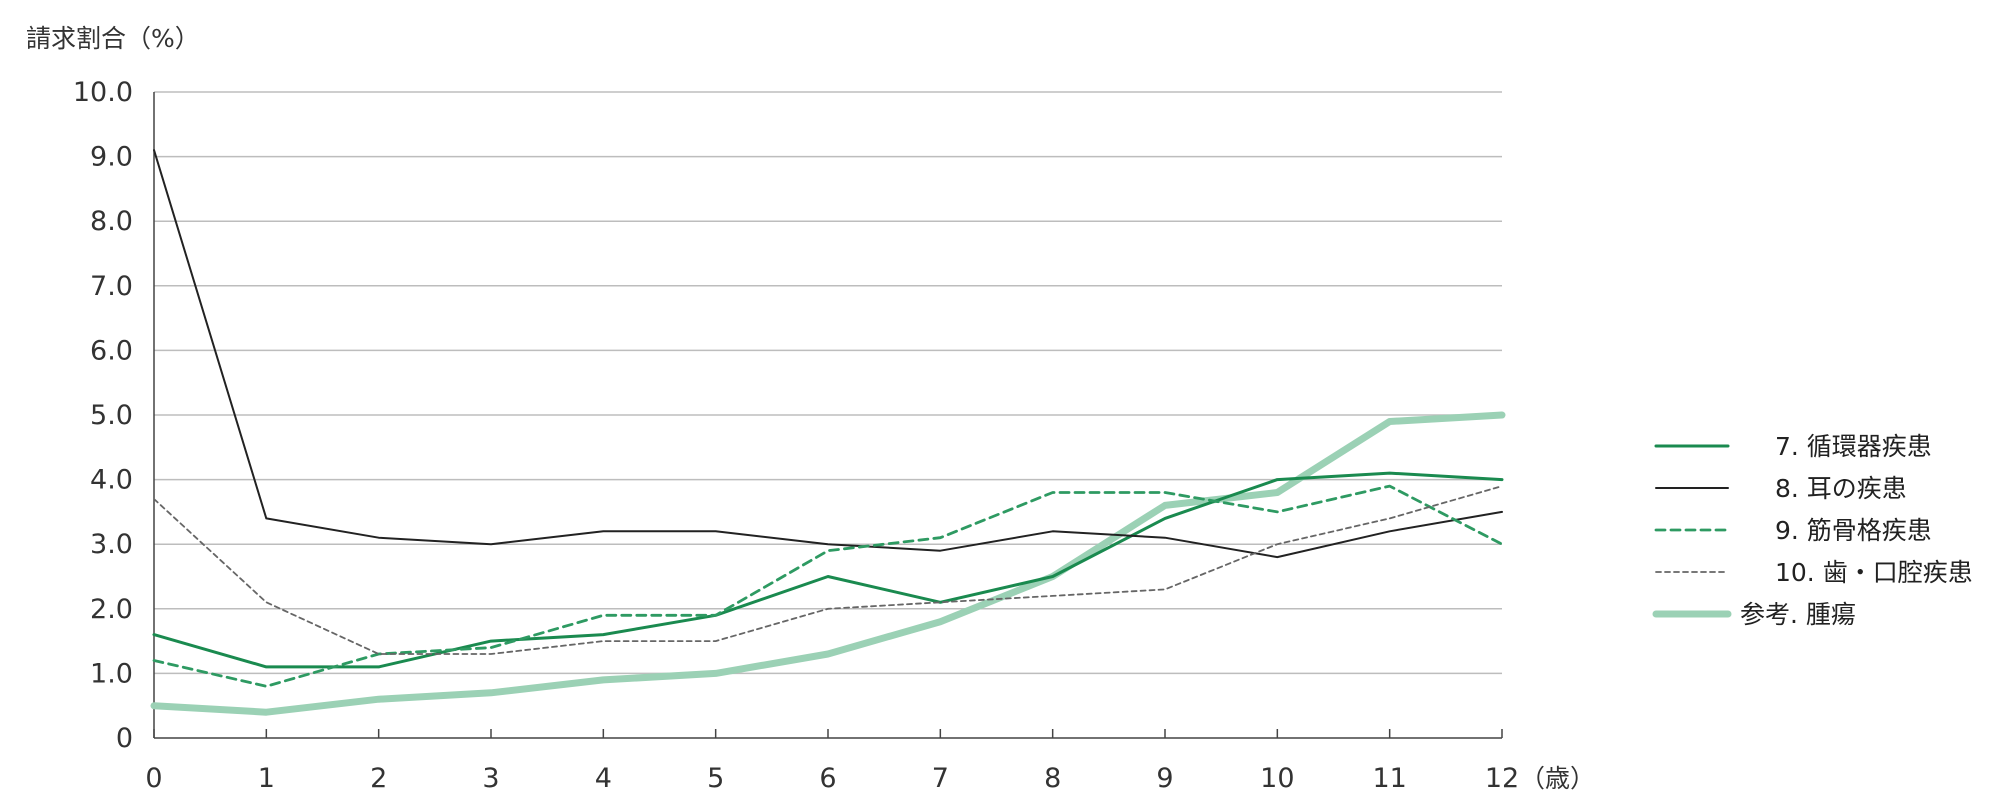 The image size is (2011, 792). Describe the element at coordinates (378, 777) in the screenshot. I see `x-tick-label: 2` at that location.